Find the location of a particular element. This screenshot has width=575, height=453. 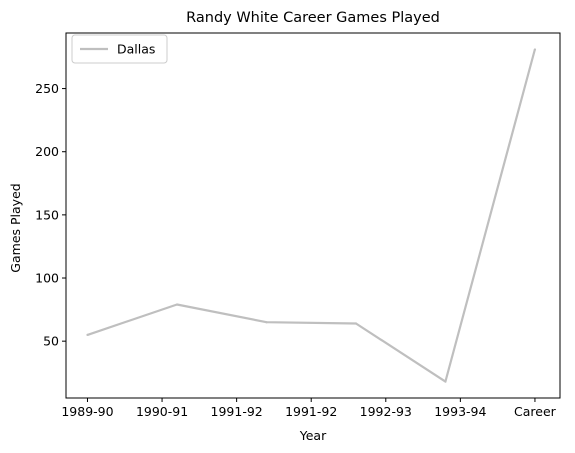

x-tick-label: Career is located at coordinates (535, 411).